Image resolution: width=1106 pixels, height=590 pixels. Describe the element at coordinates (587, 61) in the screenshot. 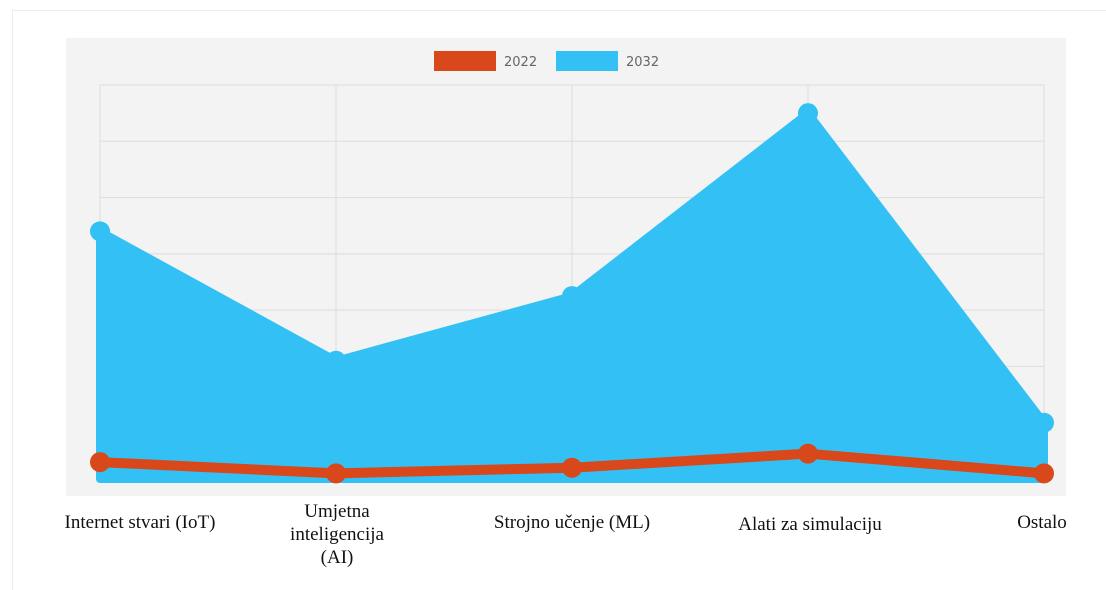

I see `legend-swatch-2032` at that location.